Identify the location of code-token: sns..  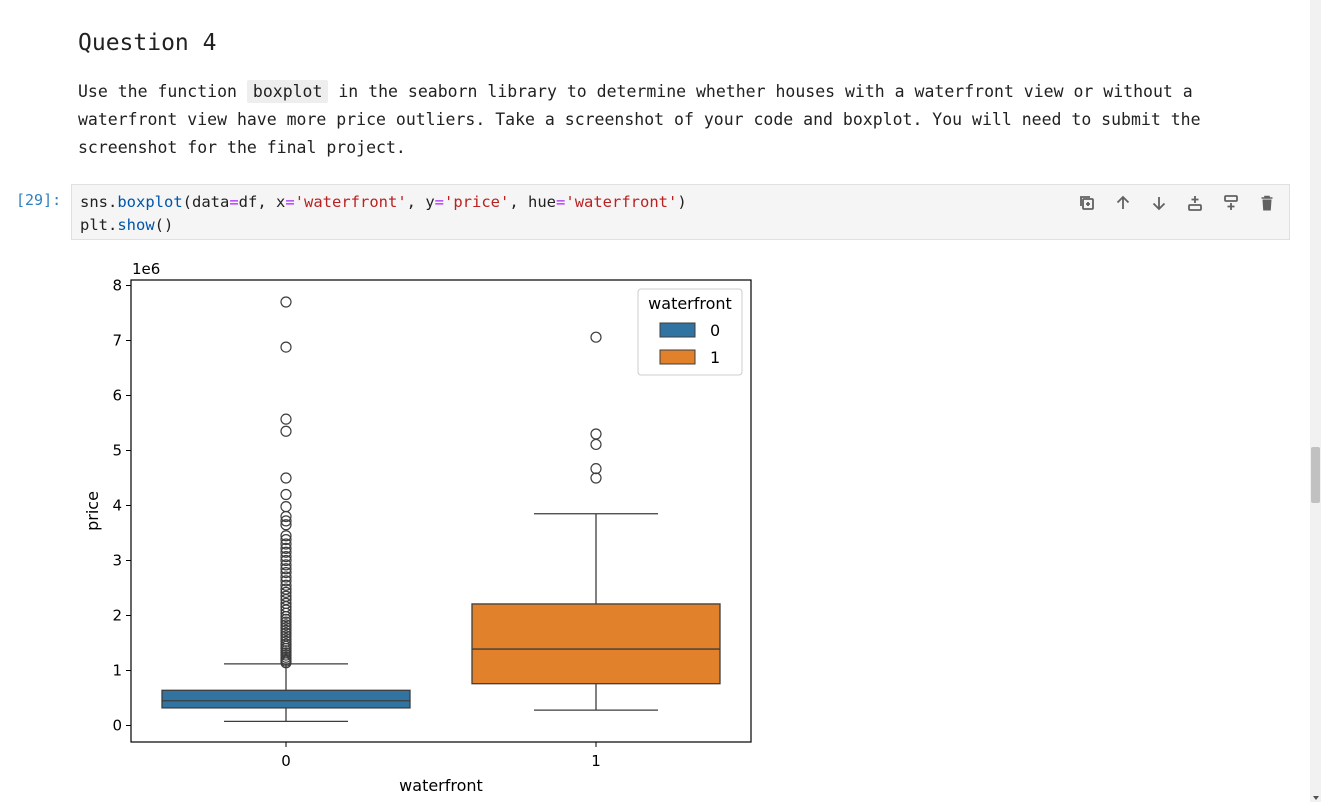
(99, 202).